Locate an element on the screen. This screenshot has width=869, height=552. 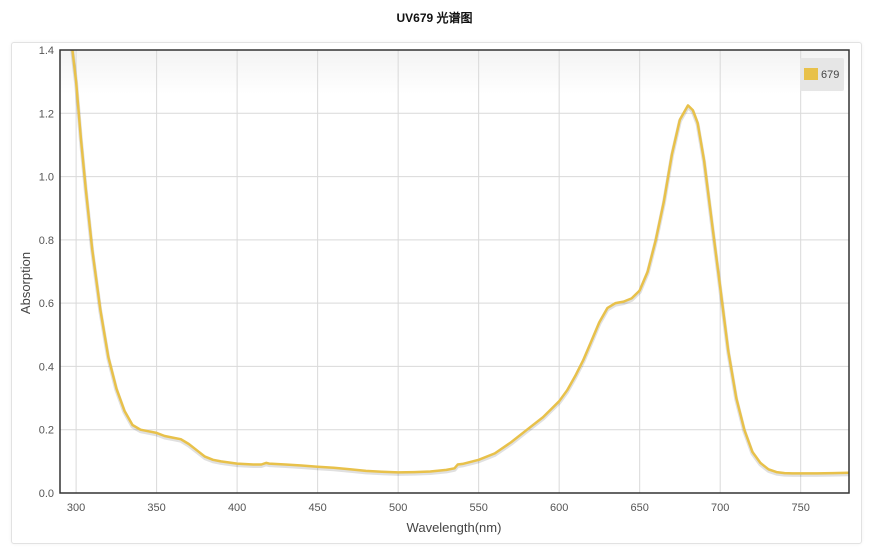
y-tick-labels: 0.0 0.2 0.4 0.6 0.8 1.0 1.2 1.4 is located at coordinates (46, 272).